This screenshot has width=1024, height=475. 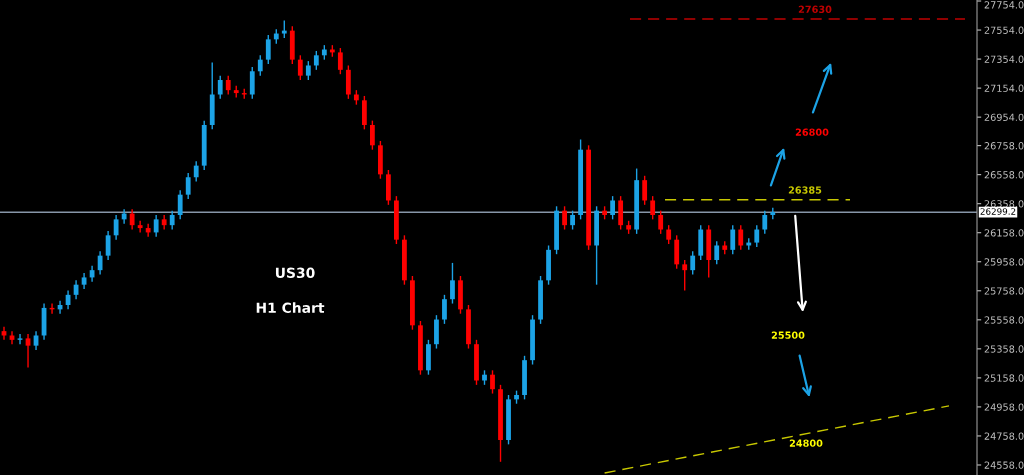 I want to click on y-tick-label: 25758.0, so click(x=1004, y=291).